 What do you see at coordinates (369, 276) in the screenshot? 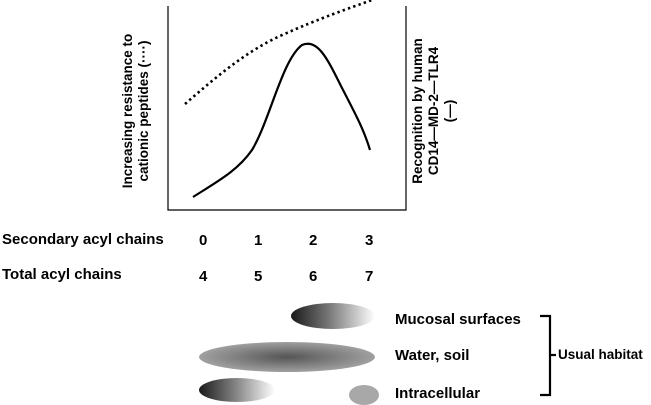
I see `total-value-7: 7` at bounding box center [369, 276].